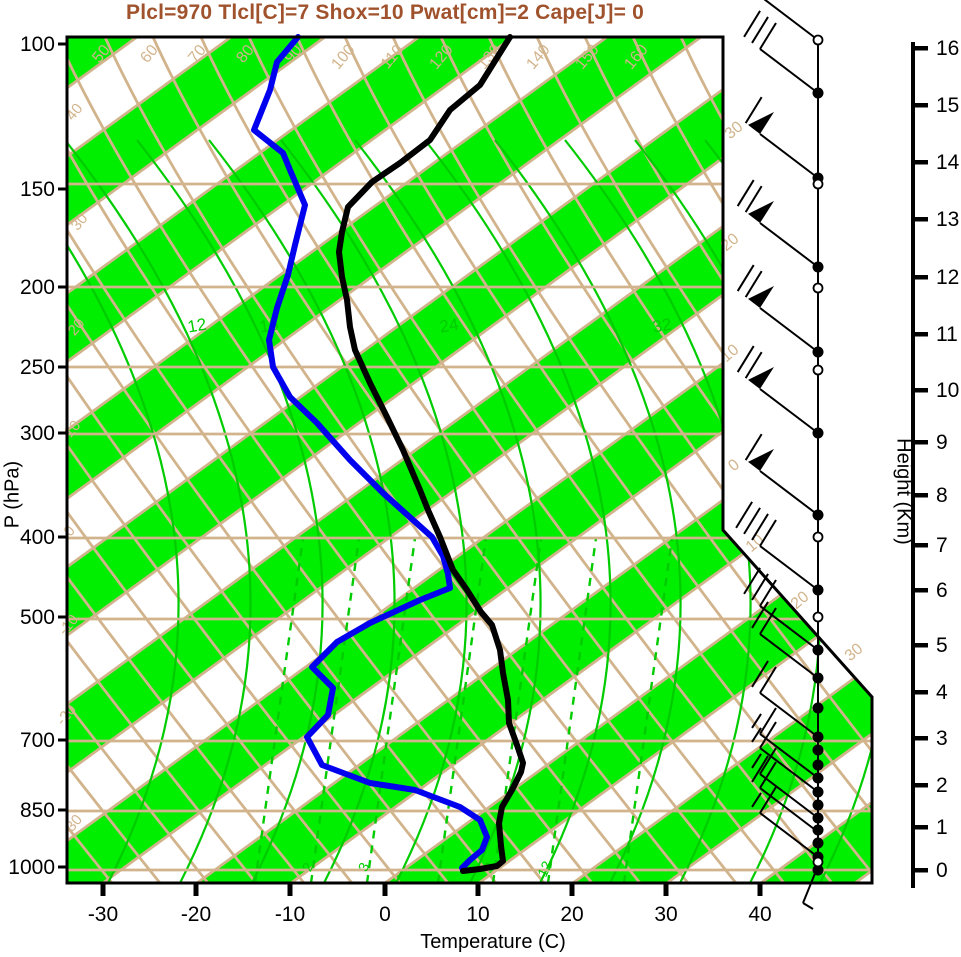  I want to click on dry-adiabat-label: 140, so click(538, 56).